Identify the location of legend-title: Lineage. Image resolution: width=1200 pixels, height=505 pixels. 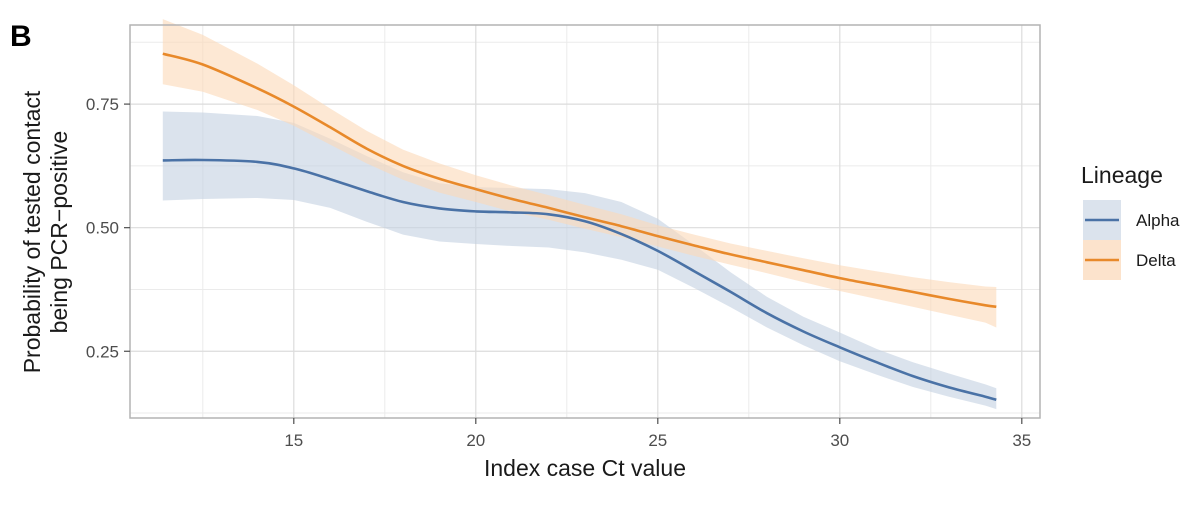
(1122, 175).